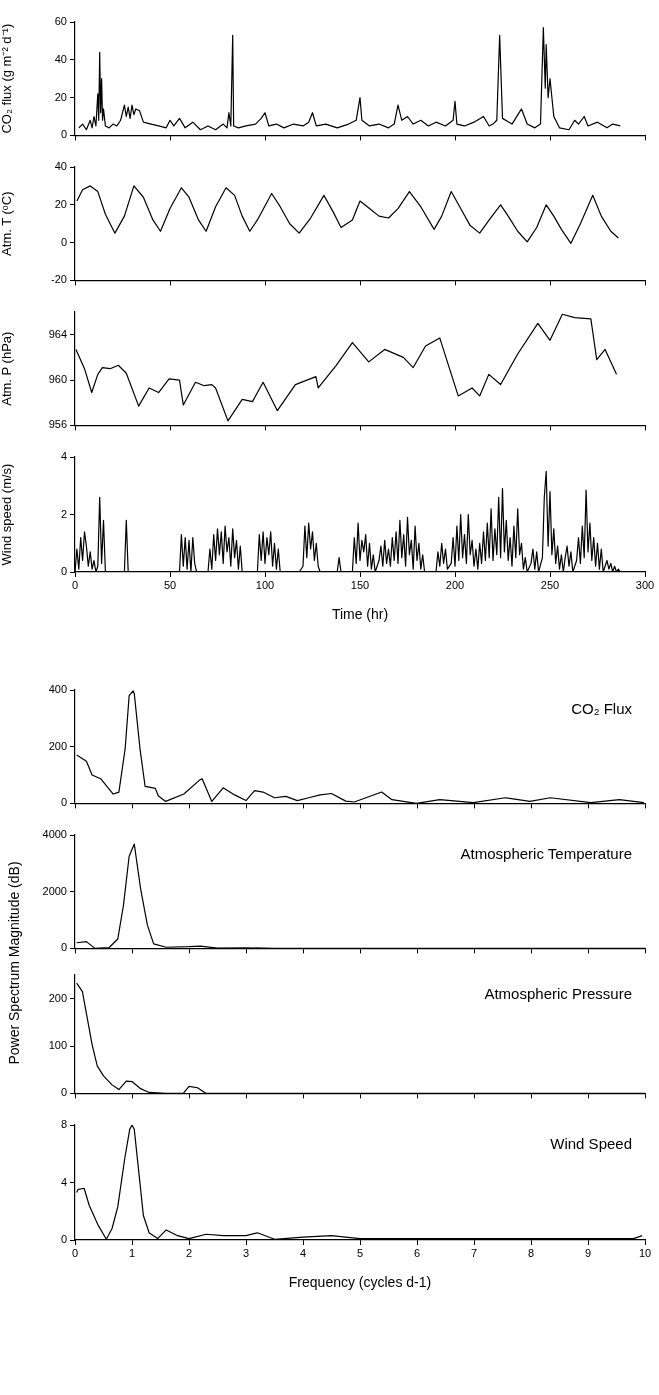 This screenshot has width=659, height=1395. Describe the element at coordinates (531, 1252) in the screenshot. I see `x-tick-label: 8` at that location.